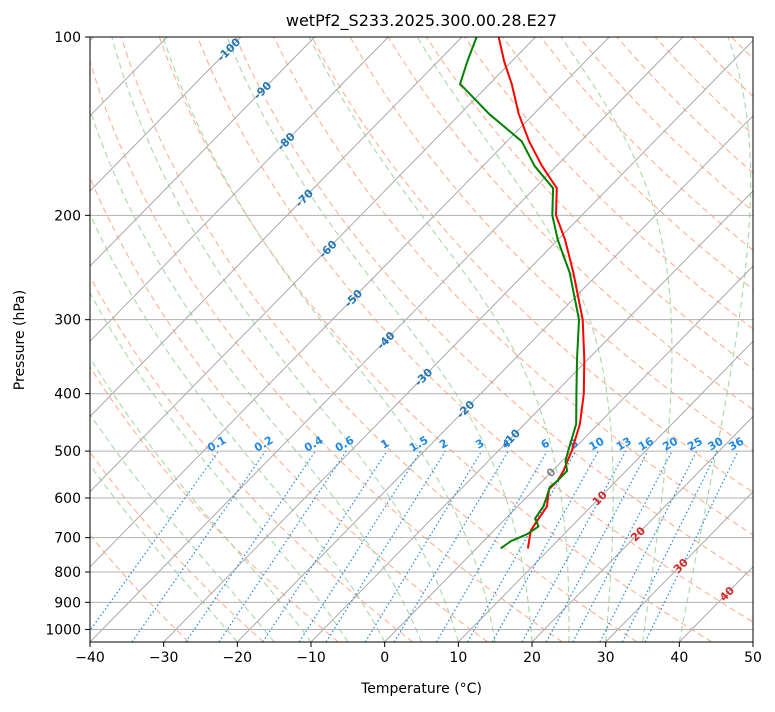 This screenshot has height=712, width=775. I want to click on y-tick-label: 600, so click(67, 499).